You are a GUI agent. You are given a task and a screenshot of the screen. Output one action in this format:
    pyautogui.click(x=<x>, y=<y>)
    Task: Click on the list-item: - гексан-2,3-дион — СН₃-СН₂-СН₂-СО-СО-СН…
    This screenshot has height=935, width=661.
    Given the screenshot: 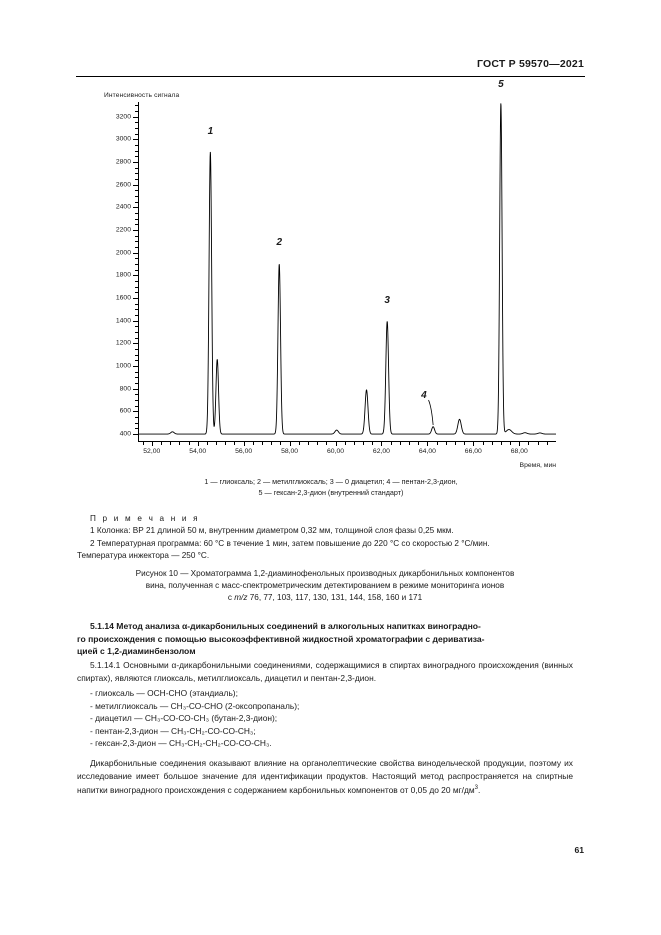 What is the action you would take?
    pyautogui.click(x=181, y=743)
    